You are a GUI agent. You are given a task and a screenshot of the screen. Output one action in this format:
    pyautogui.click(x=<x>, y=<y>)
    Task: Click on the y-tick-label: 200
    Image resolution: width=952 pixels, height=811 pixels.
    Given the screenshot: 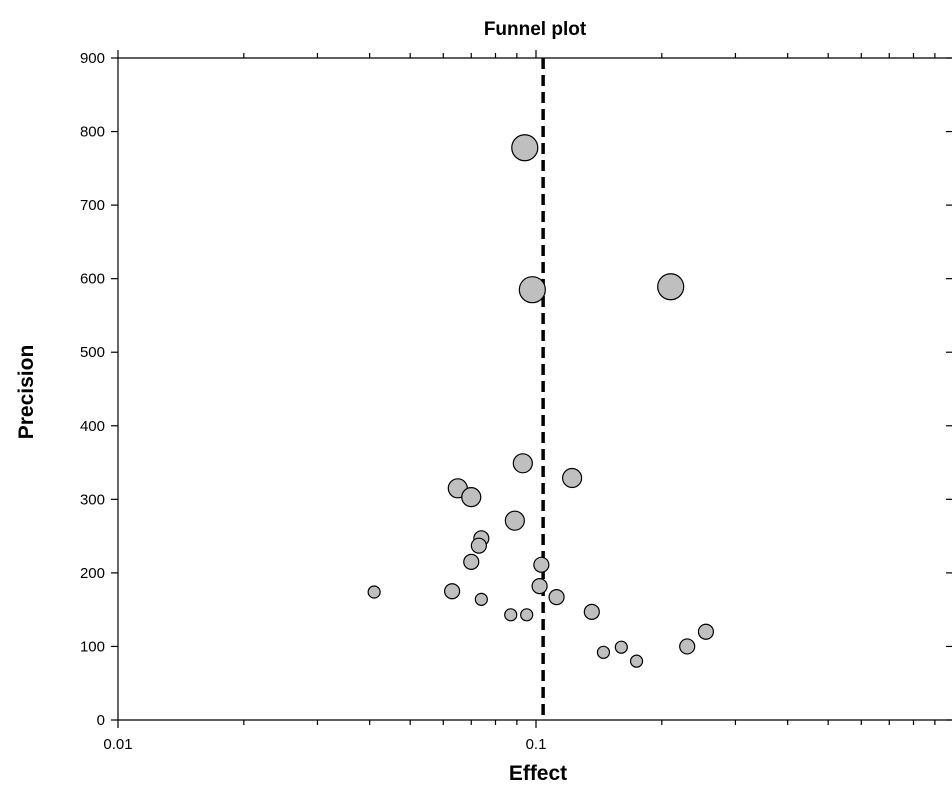 What is the action you would take?
    pyautogui.click(x=92, y=573)
    